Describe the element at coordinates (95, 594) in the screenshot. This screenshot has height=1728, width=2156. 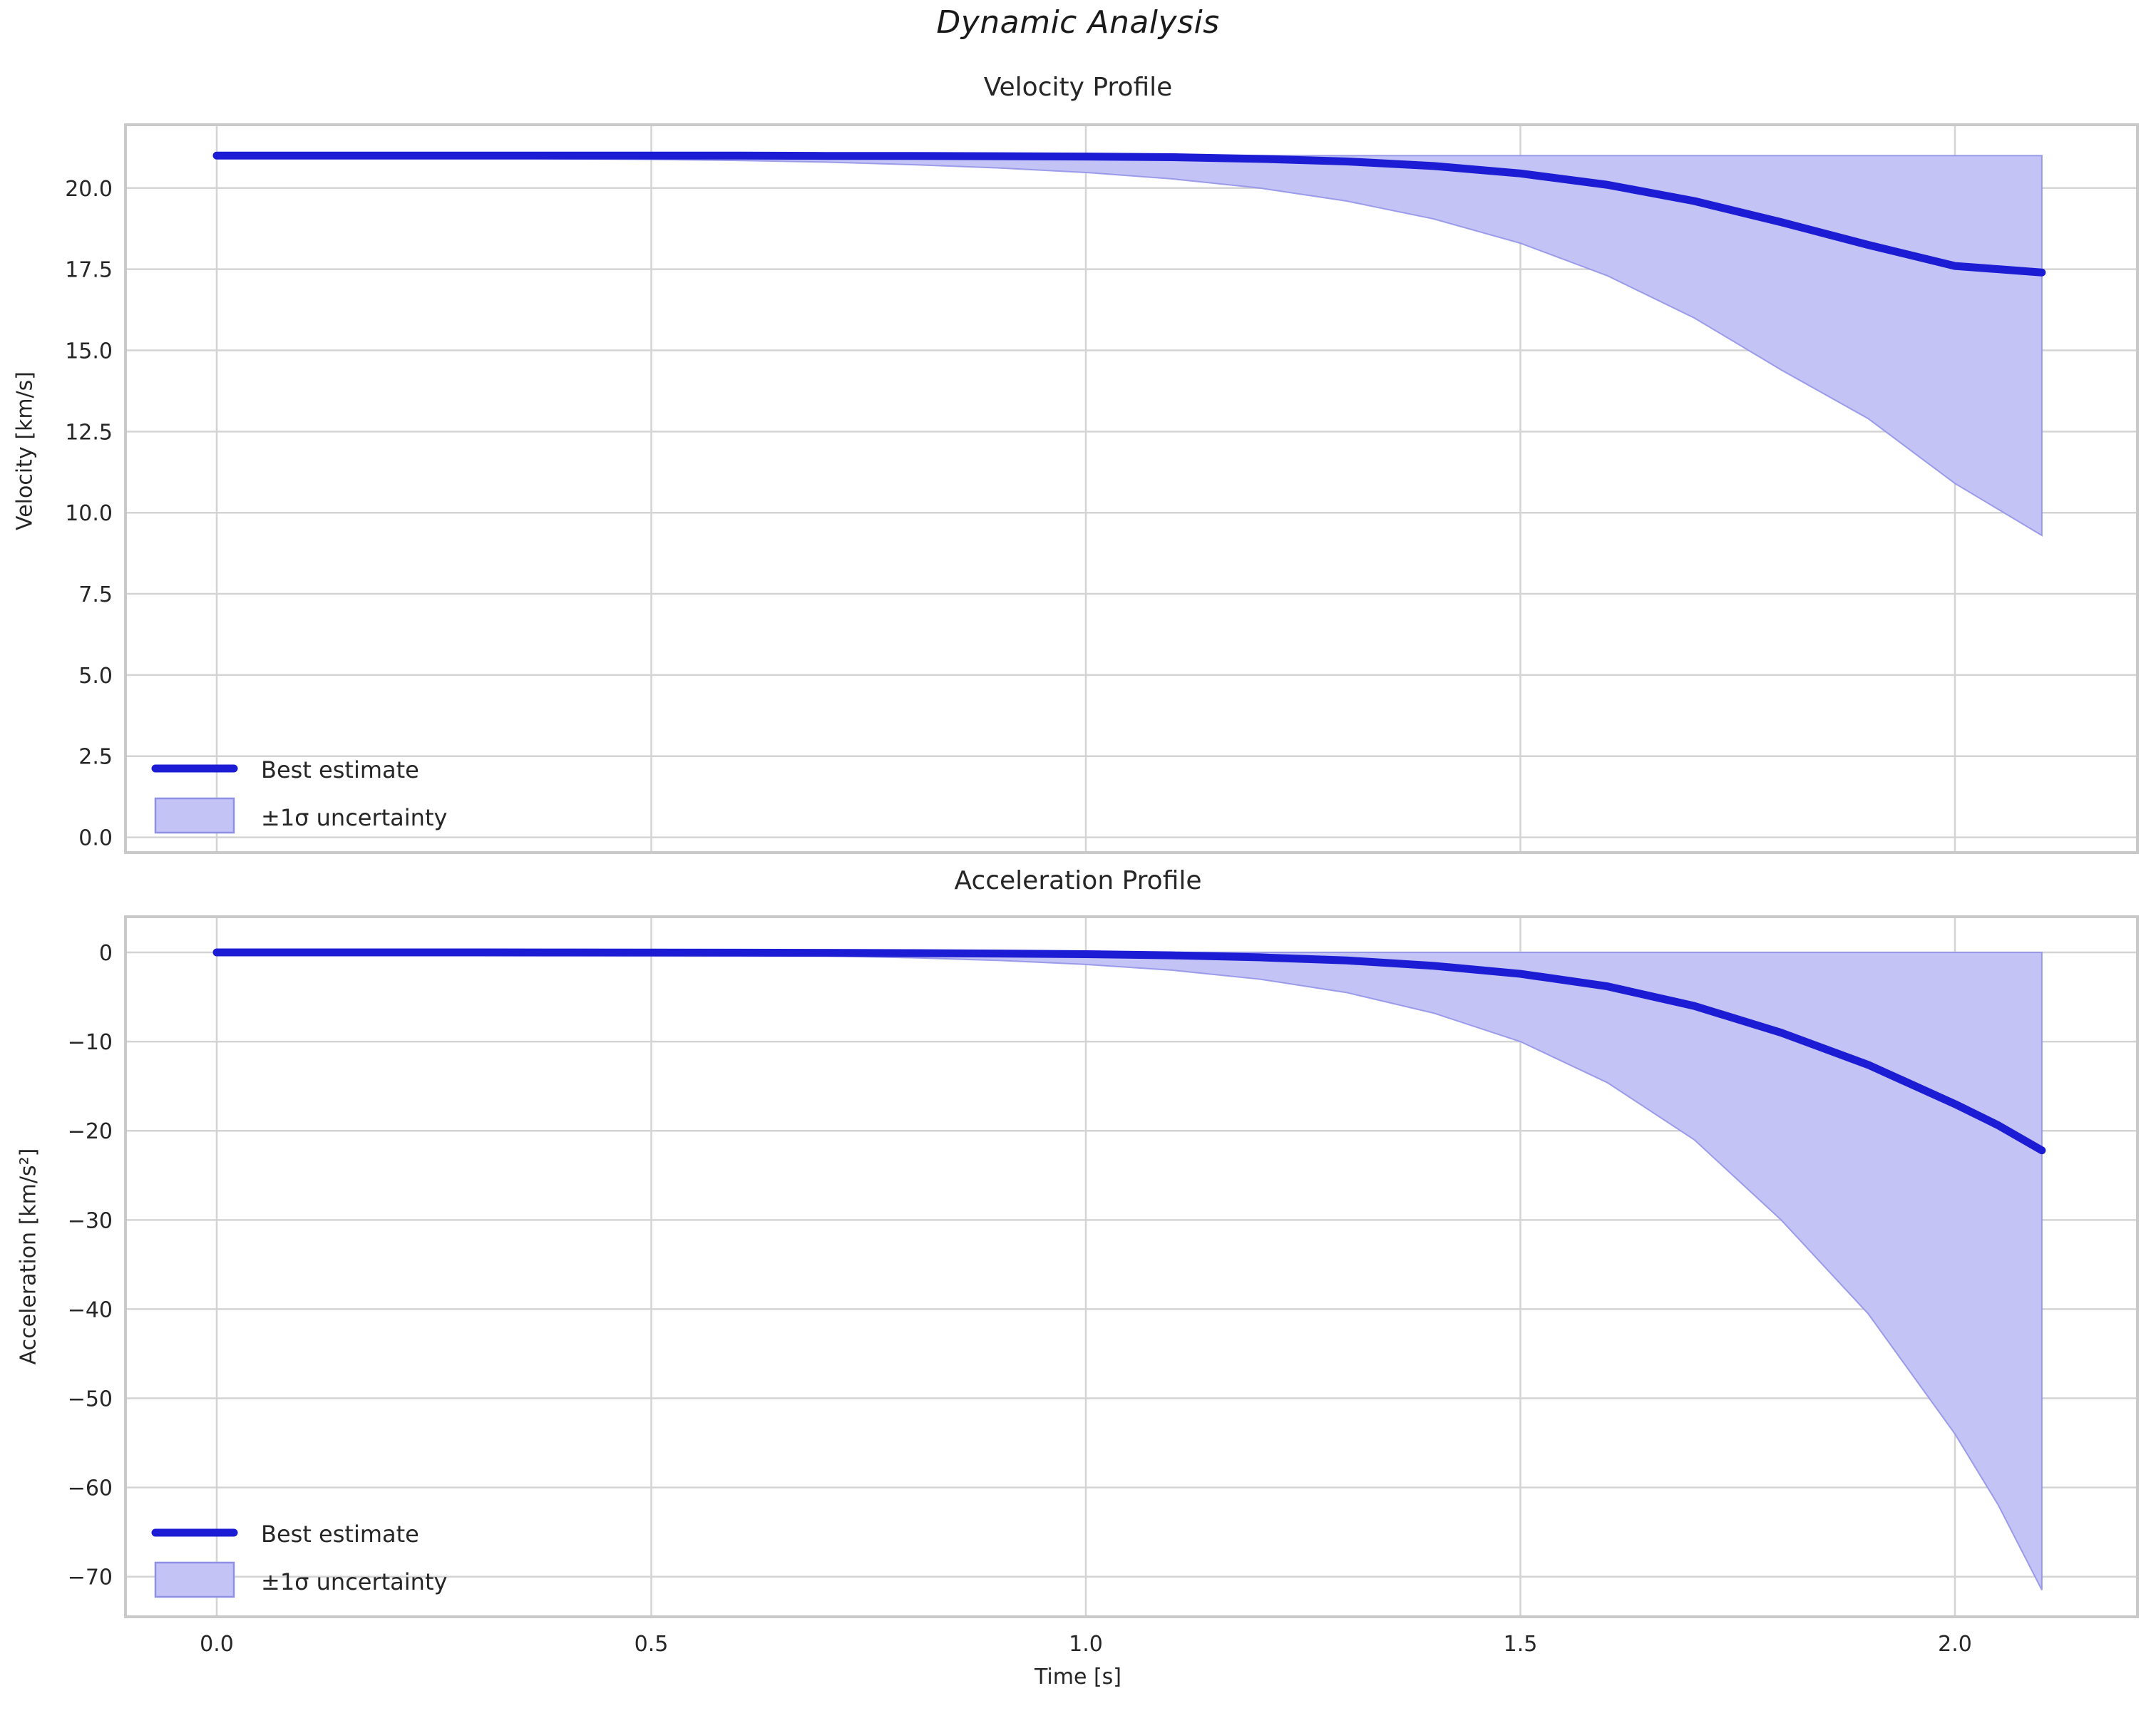
I see `velocity-y-tick-label: 7.5` at that location.